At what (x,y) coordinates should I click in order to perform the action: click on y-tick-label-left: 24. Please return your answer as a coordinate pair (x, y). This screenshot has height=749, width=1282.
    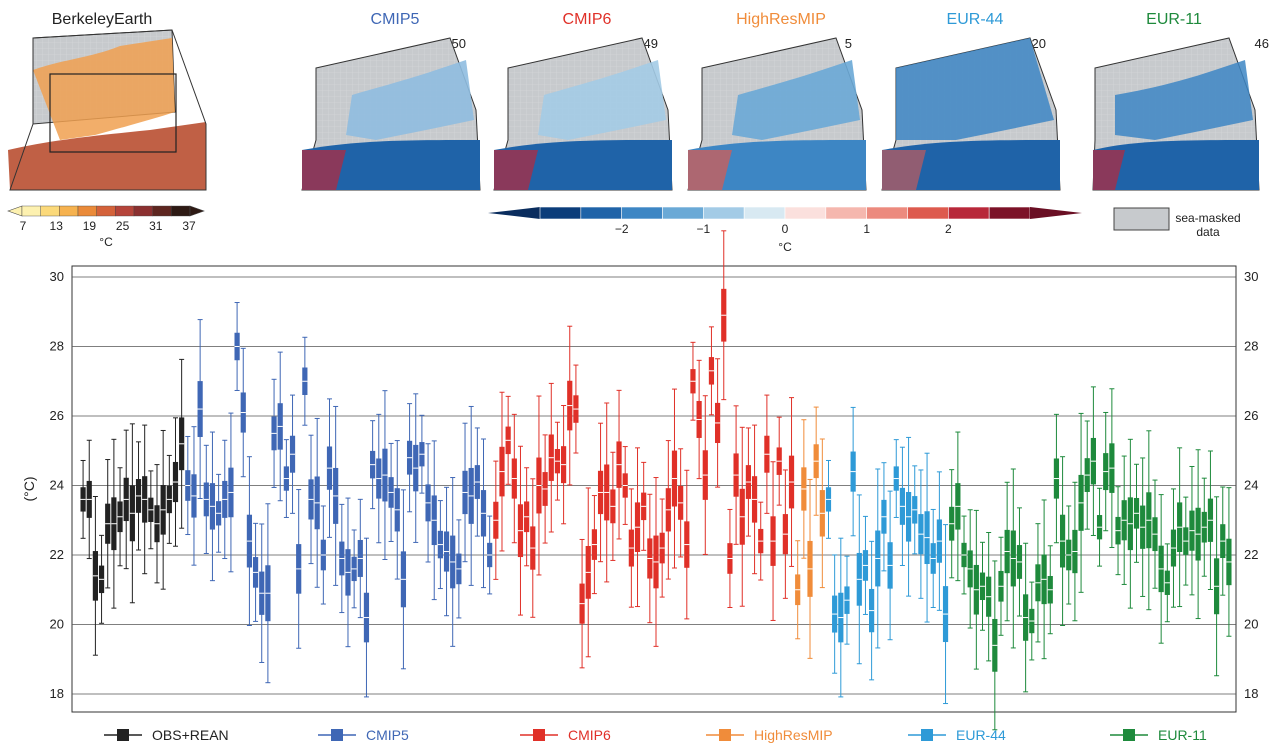
    Looking at the image, I should click on (57, 485).